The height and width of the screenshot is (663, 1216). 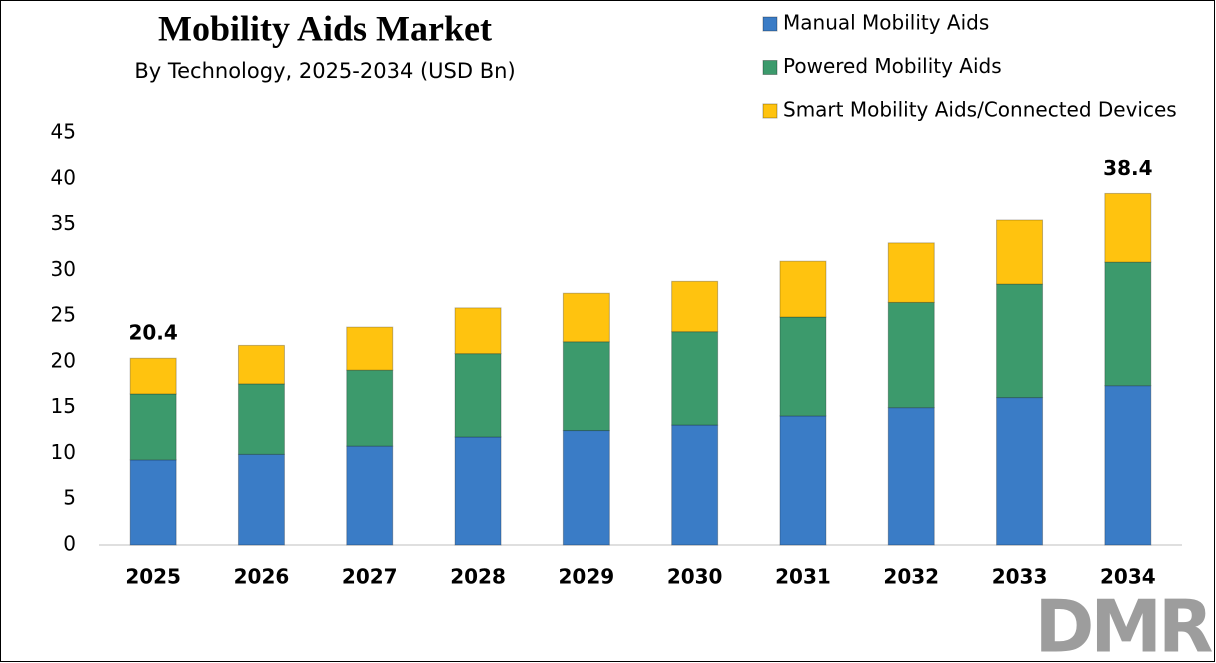 I want to click on x-tick-label: 2026, so click(x=262, y=577).